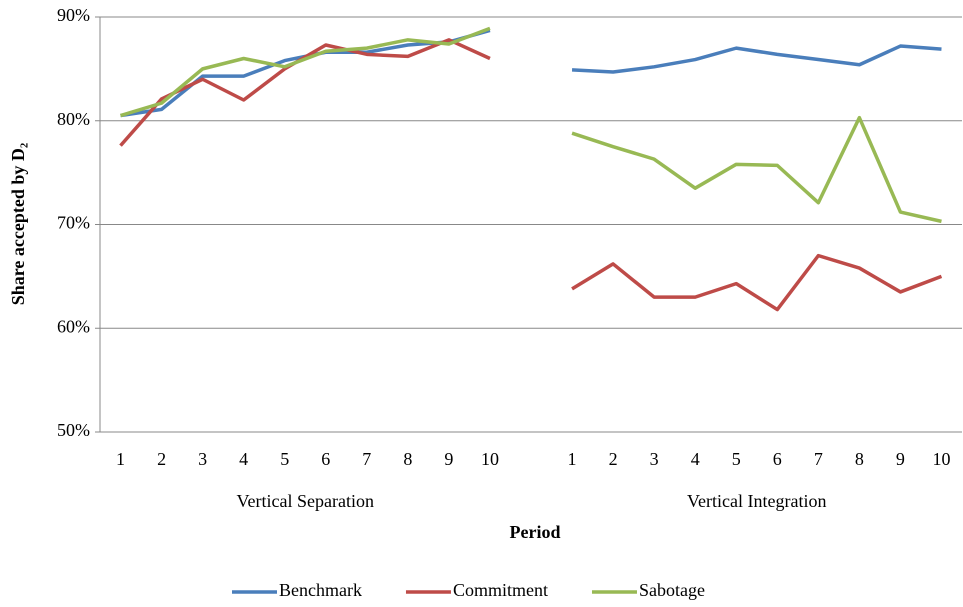 This screenshot has height=607, width=963. Describe the element at coordinates (73, 15) in the screenshot. I see `y-tick-label: 90%` at that location.